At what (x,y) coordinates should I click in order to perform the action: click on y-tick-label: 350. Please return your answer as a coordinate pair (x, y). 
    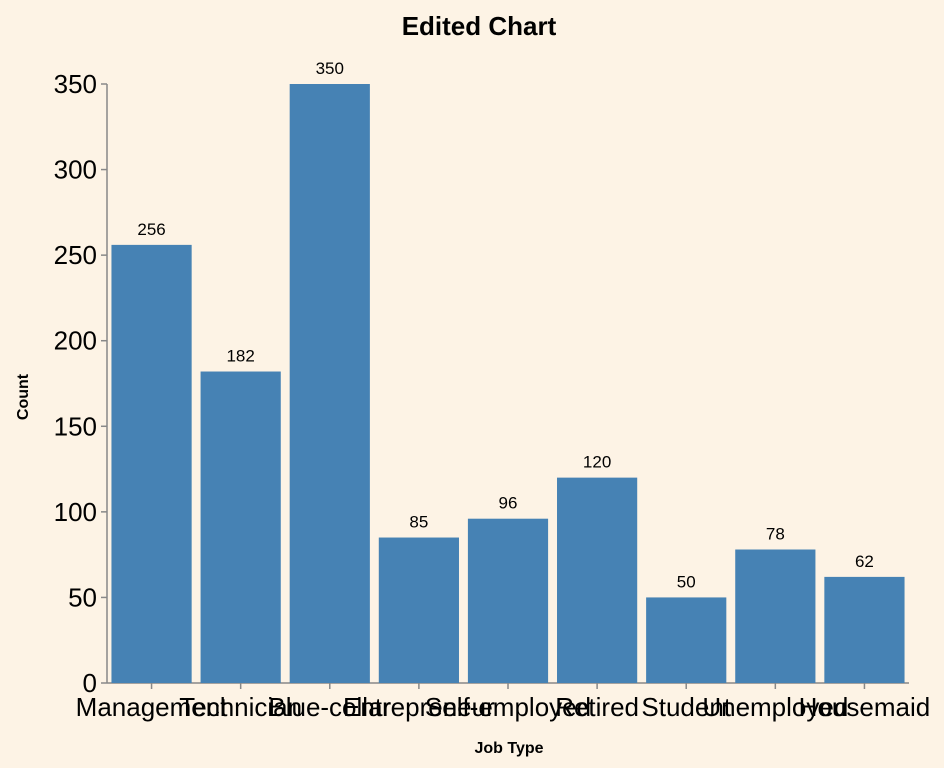
    Looking at the image, I should click on (75, 84).